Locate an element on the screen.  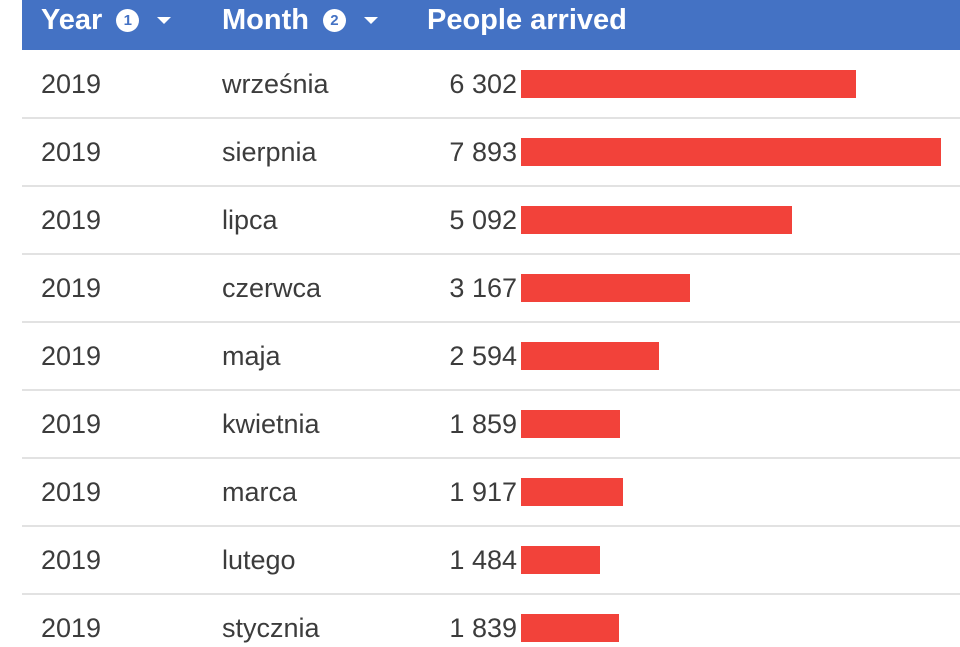
month-cell: marca is located at coordinates (260, 492).